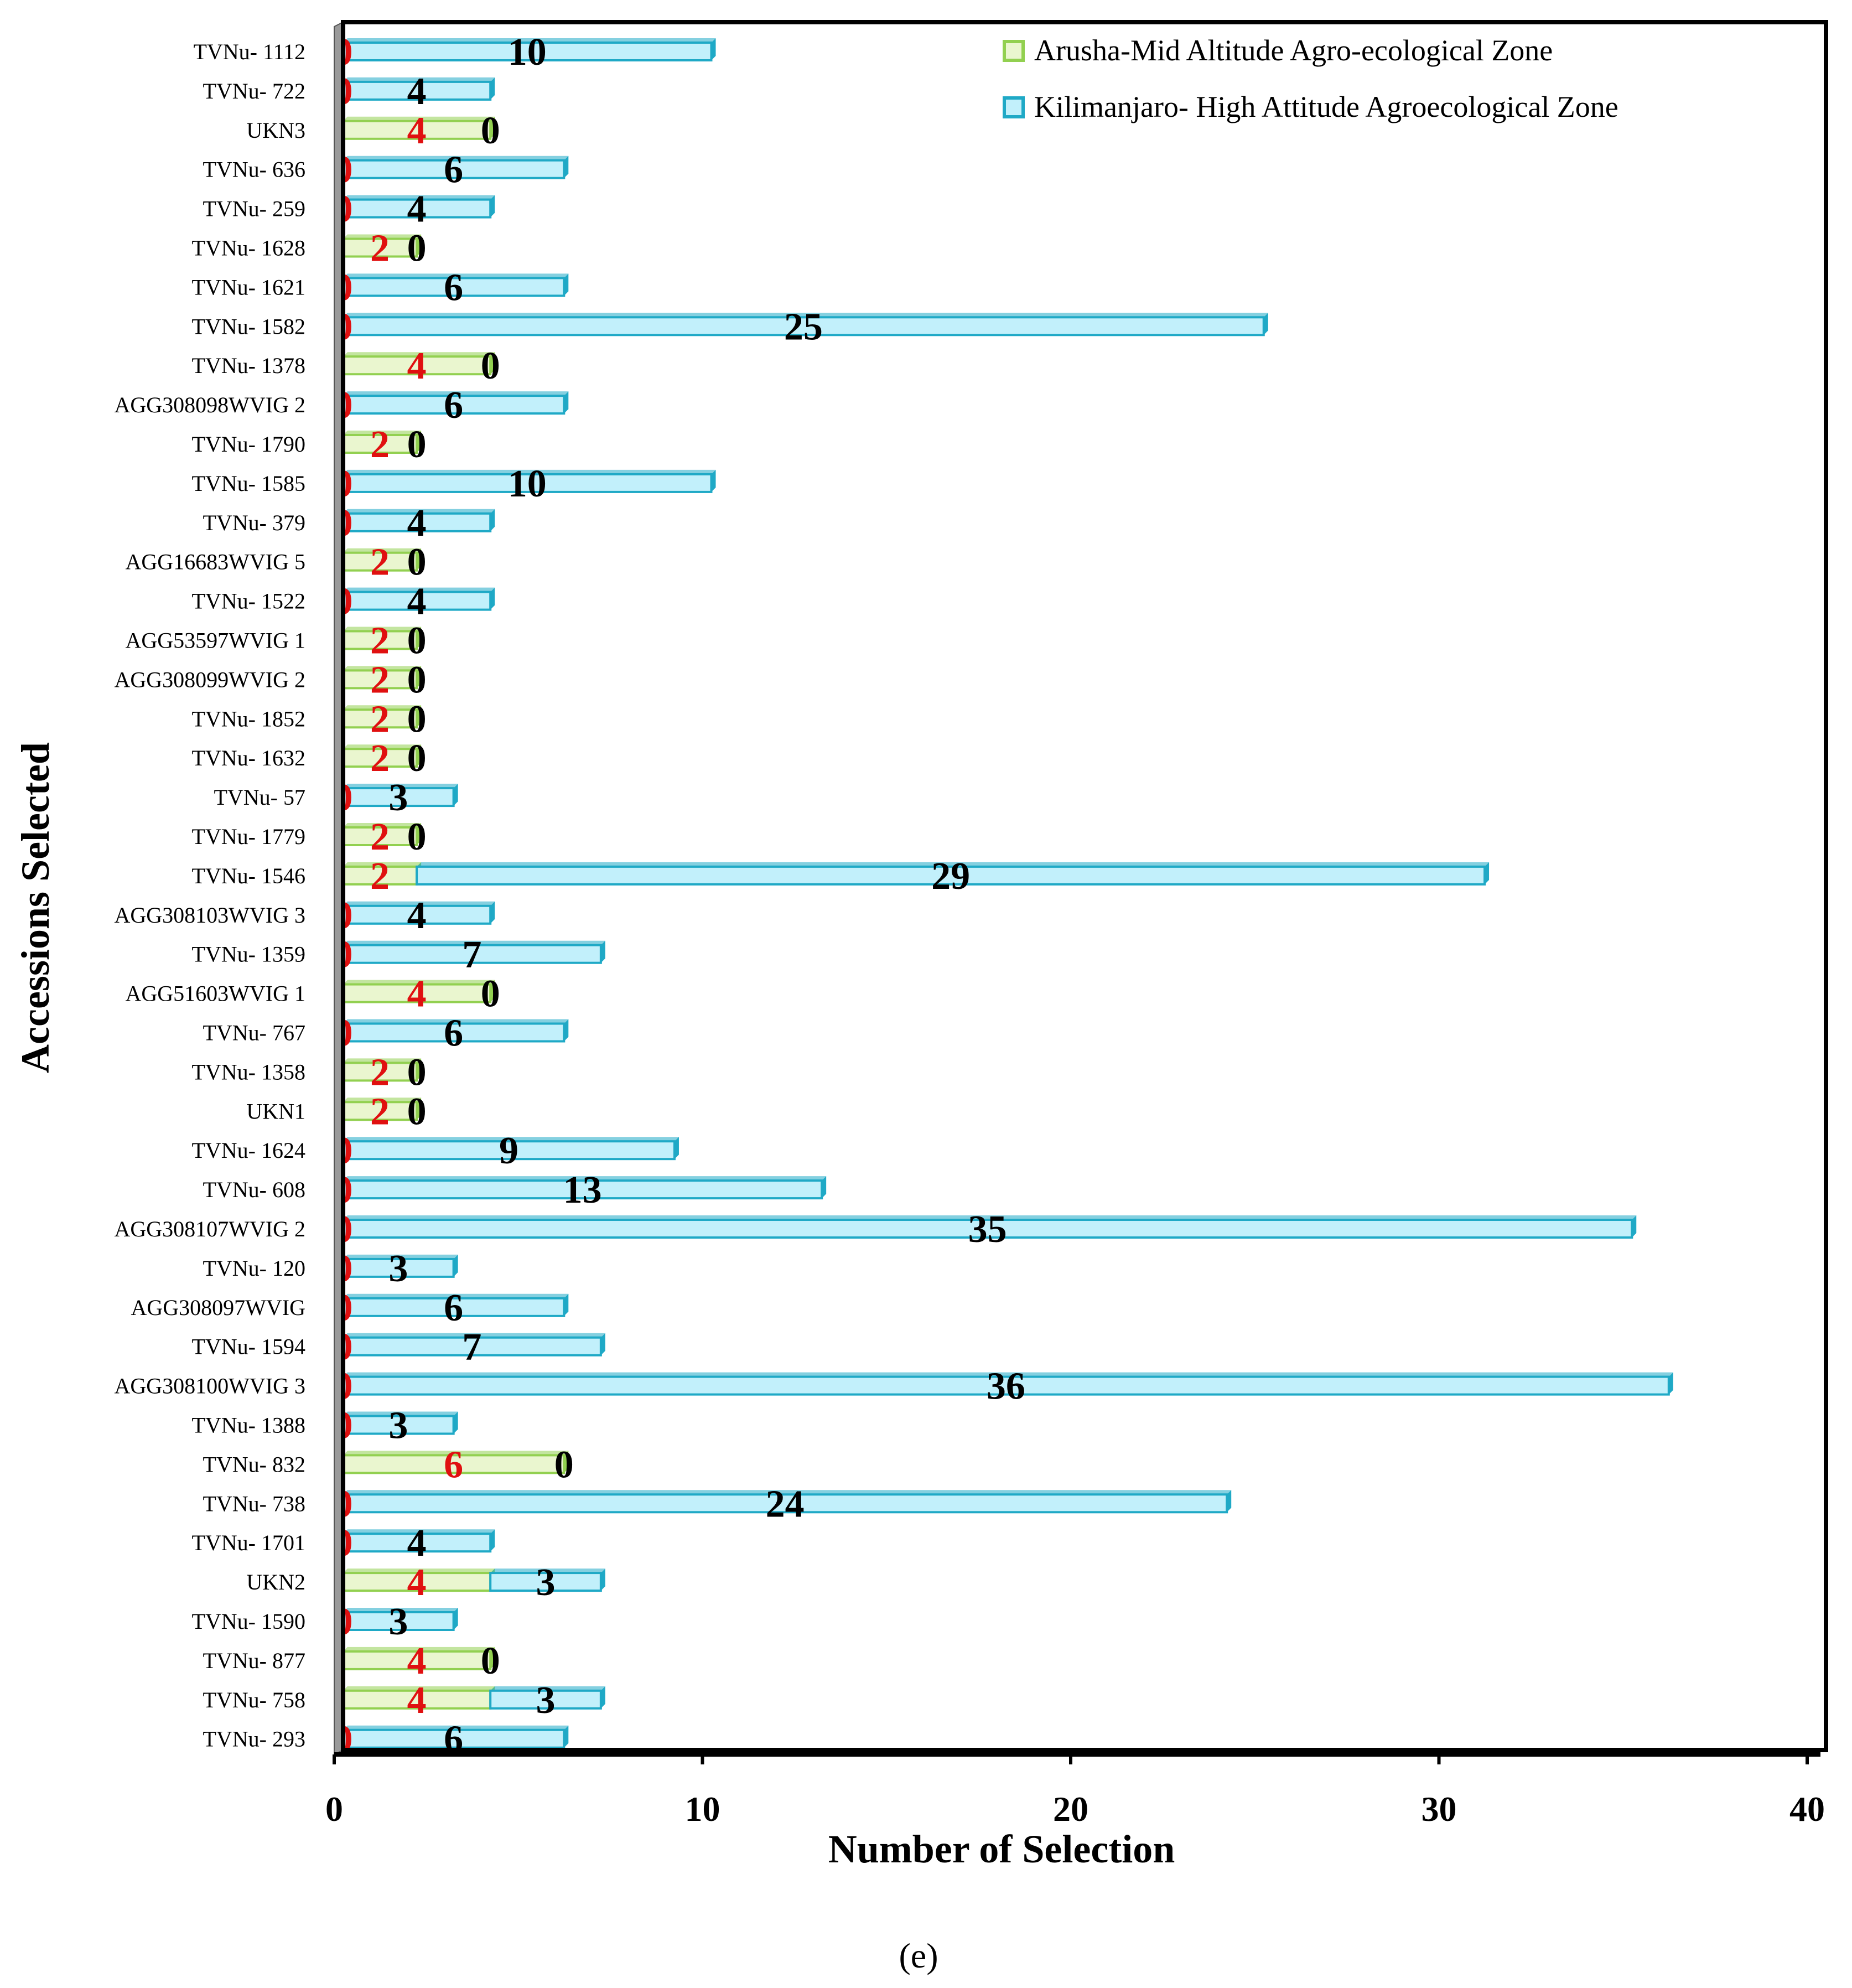 This screenshot has width=1852, height=1988. Describe the element at coordinates (254, 1190) in the screenshot. I see `category-label: TVNu- 608` at that location.